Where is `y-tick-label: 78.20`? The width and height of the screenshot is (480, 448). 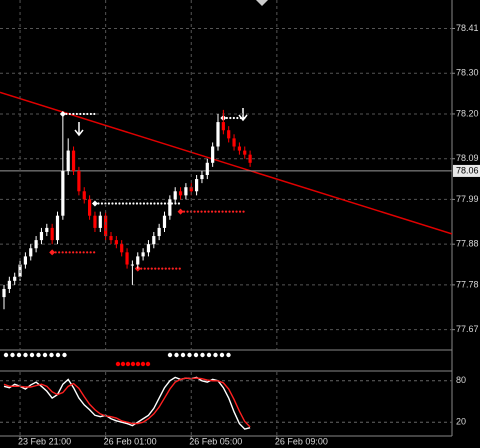
y-tick-label: 78.20 is located at coordinates (467, 113).